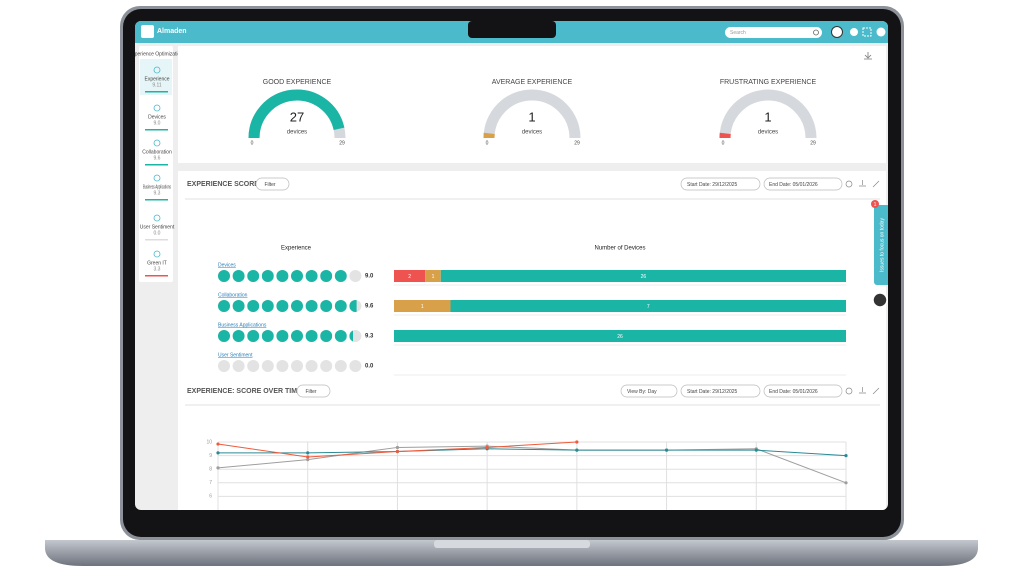  Describe the element at coordinates (876, 391) in the screenshot. I see `trend-expand-icon` at that location.